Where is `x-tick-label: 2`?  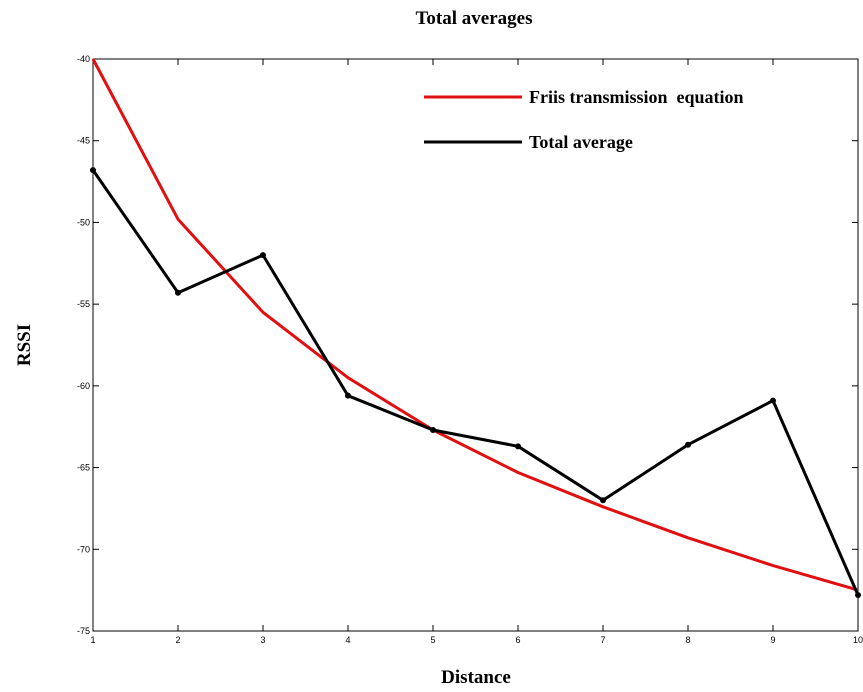
x-tick-label: 2 is located at coordinates (177, 640).